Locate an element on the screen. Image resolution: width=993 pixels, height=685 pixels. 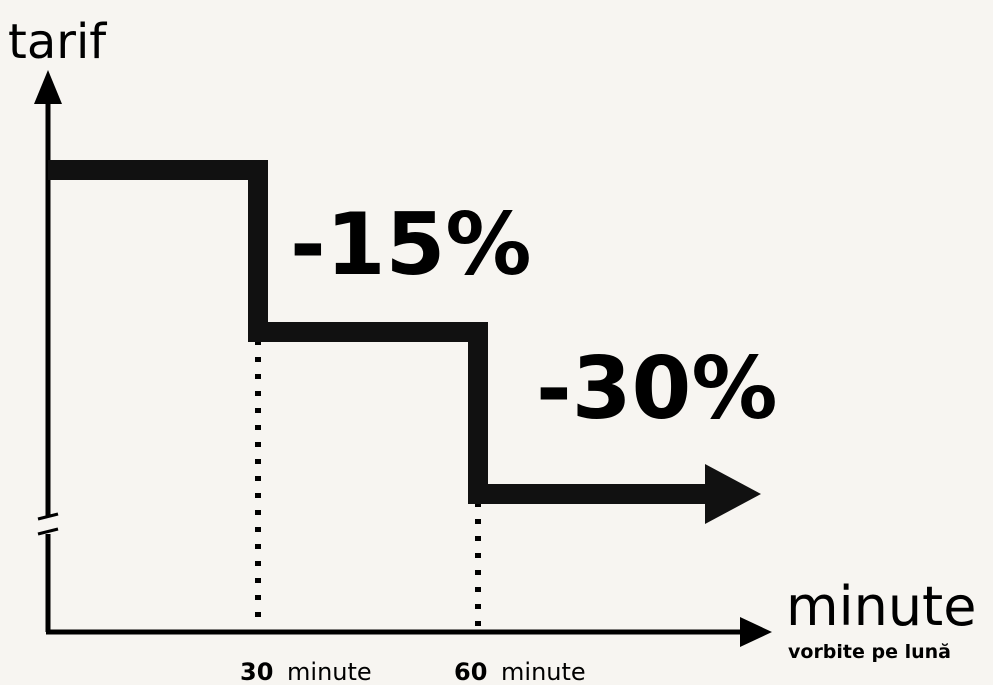
x-axis-arrow-icon is located at coordinates (756, 632).